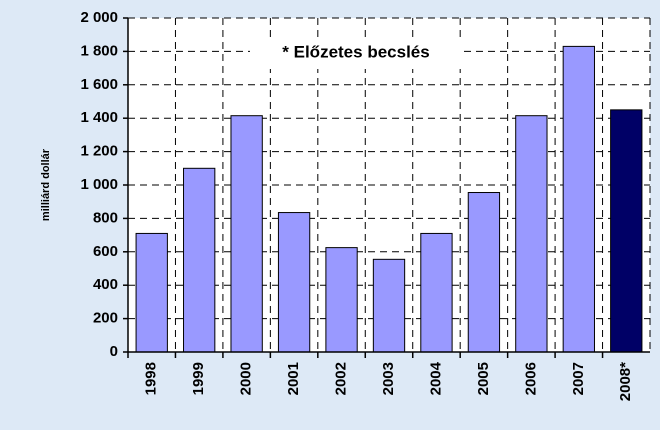 The width and height of the screenshot is (660, 430). I want to click on x-tick-label: 2004, so click(435, 378).